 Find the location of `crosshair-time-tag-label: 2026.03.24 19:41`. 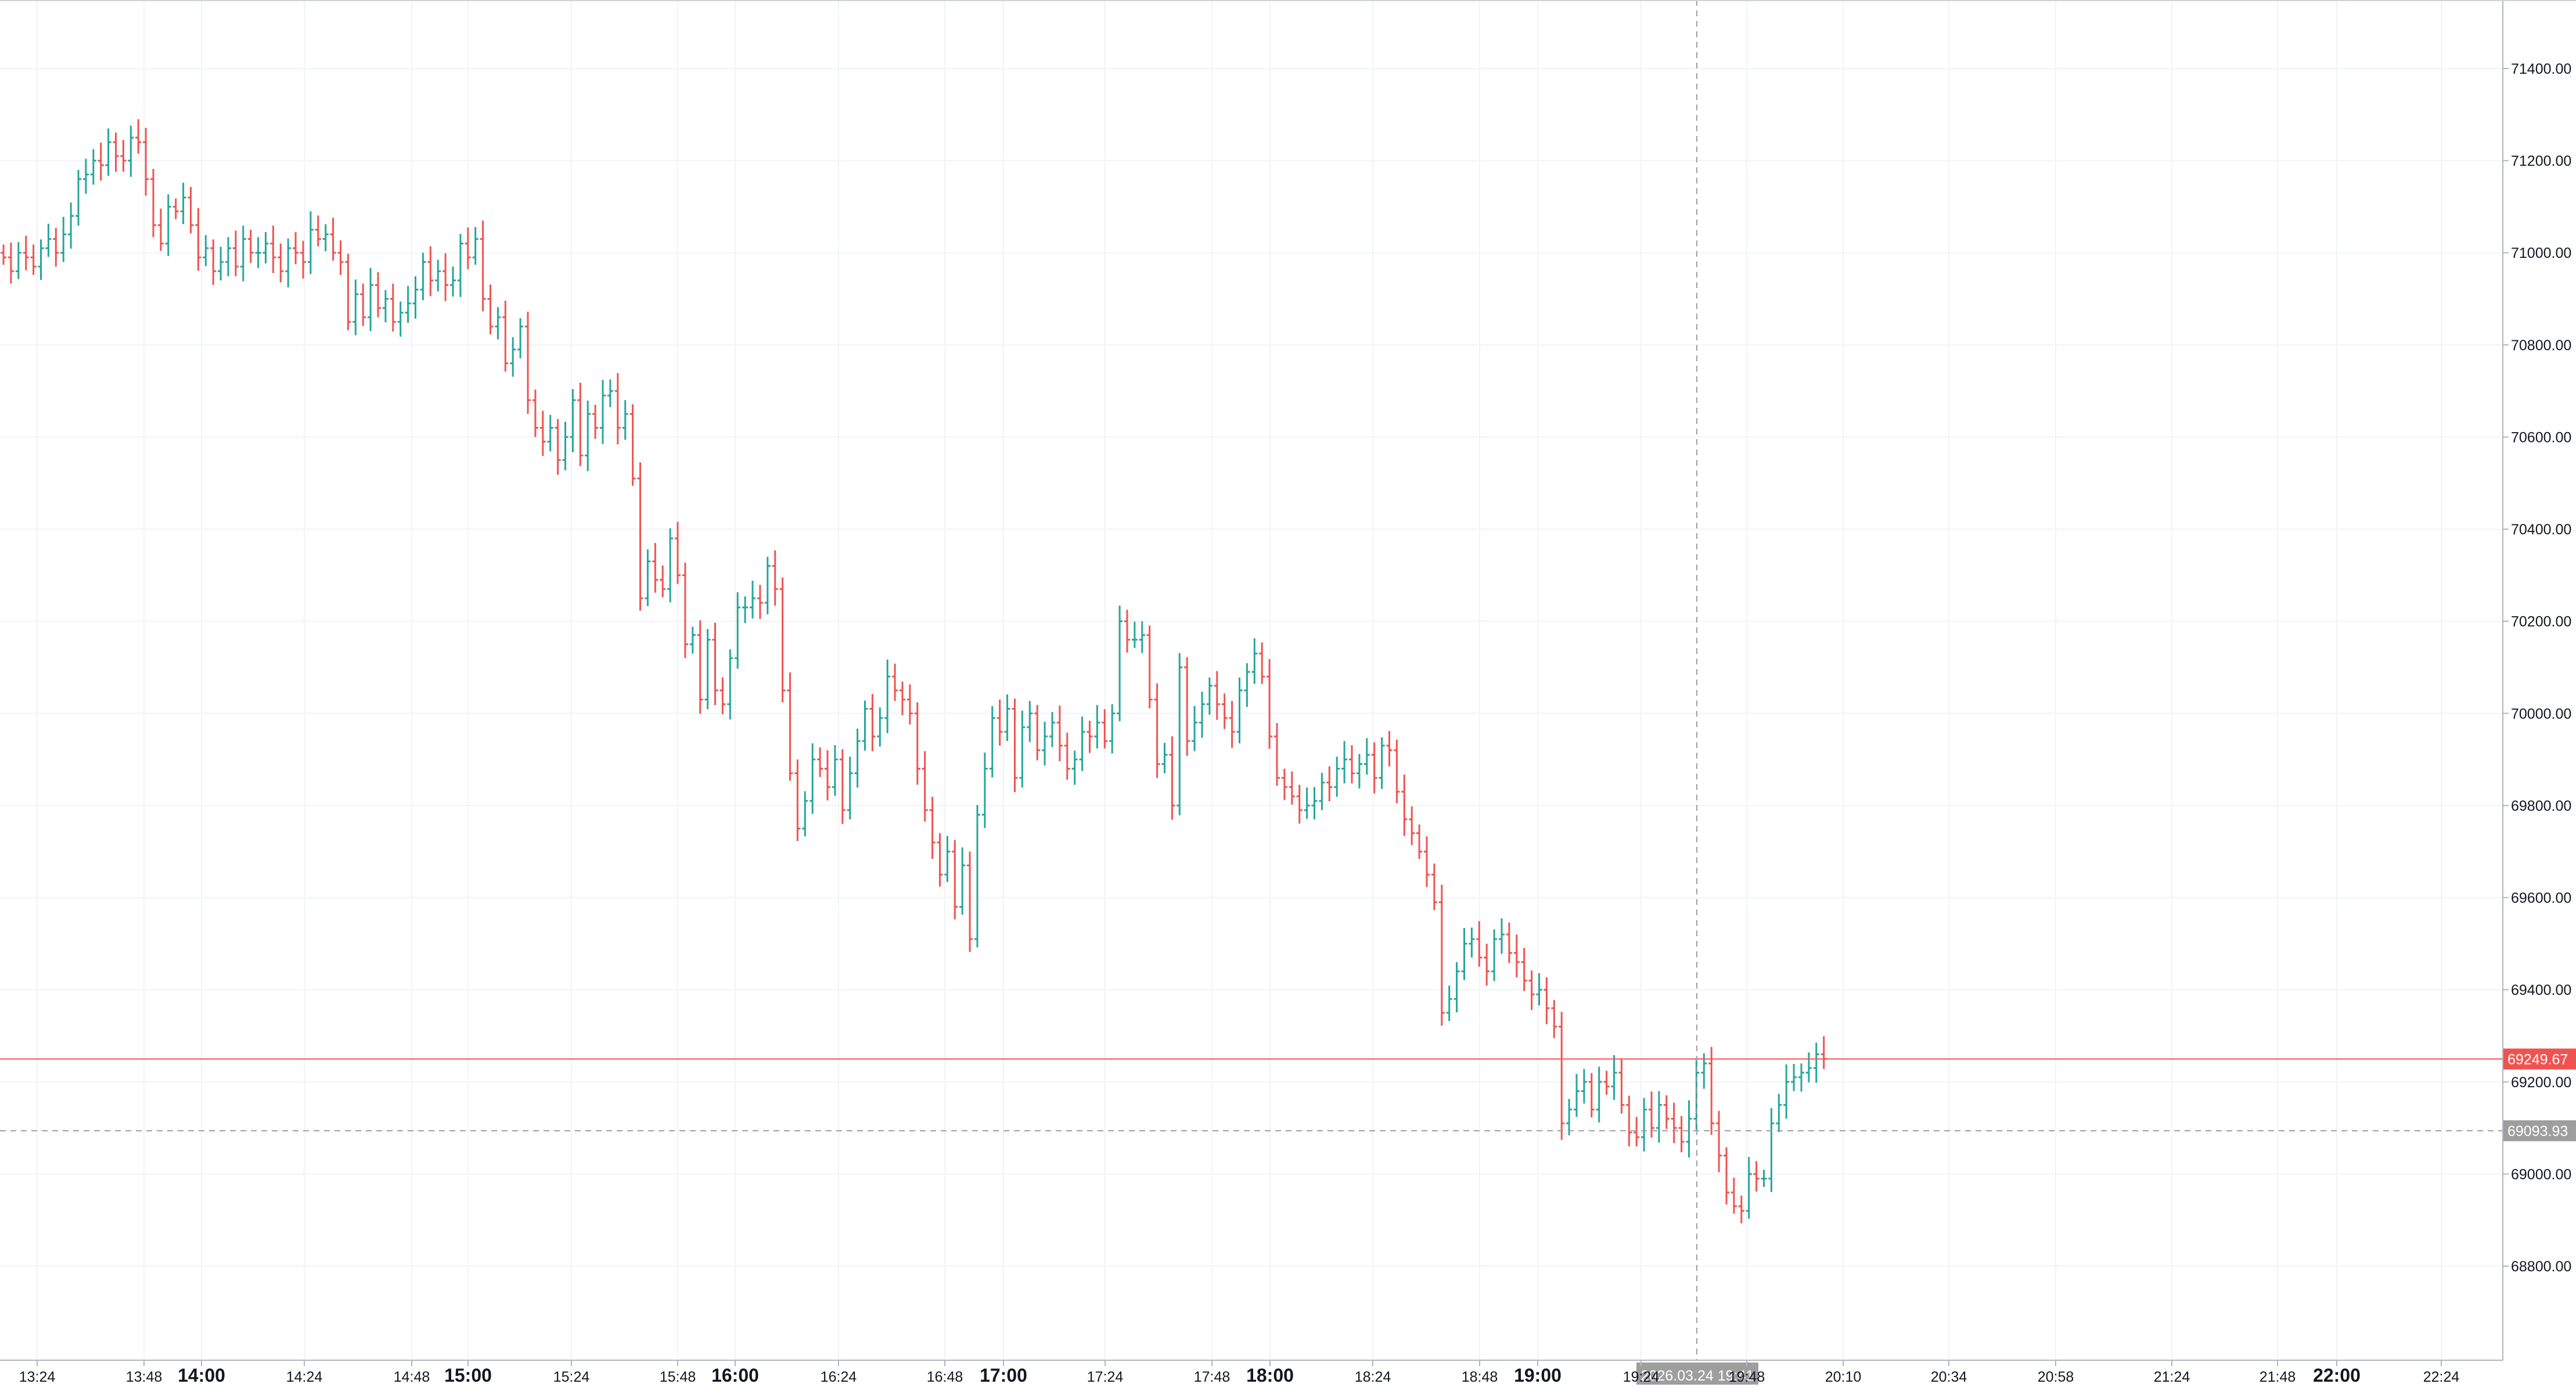

crosshair-time-tag-label: 2026.03.24 19:41 is located at coordinates (1697, 1376).